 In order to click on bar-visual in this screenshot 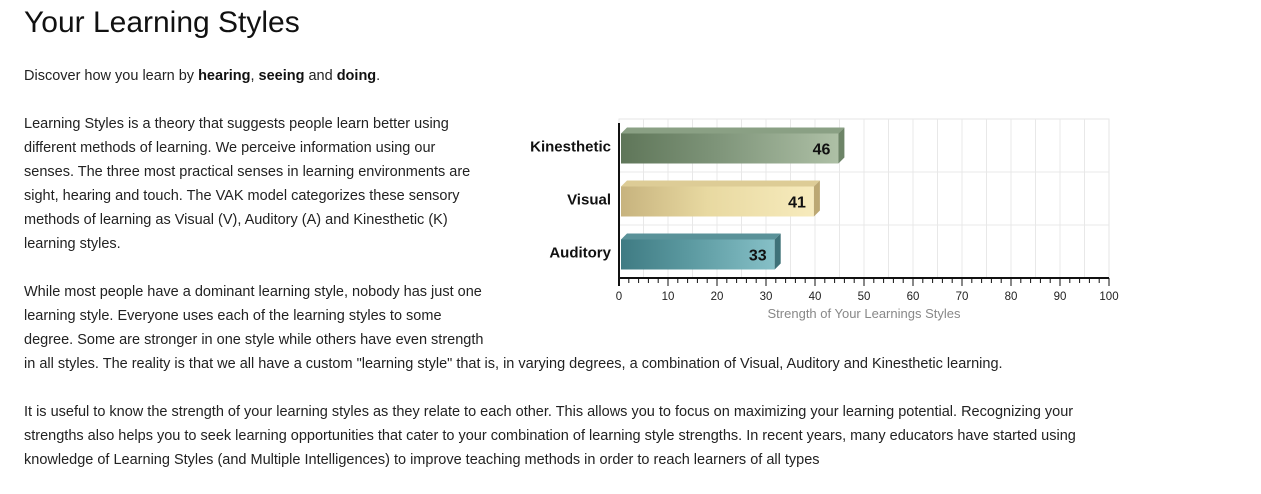, I will do `click(717, 201)`.